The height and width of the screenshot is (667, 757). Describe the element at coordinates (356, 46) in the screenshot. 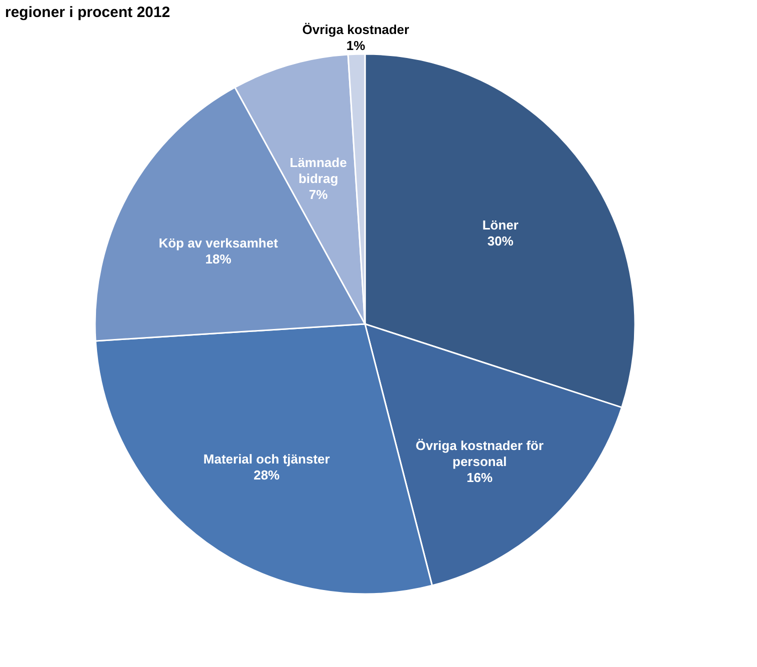

I see `data-label: 1%` at that location.